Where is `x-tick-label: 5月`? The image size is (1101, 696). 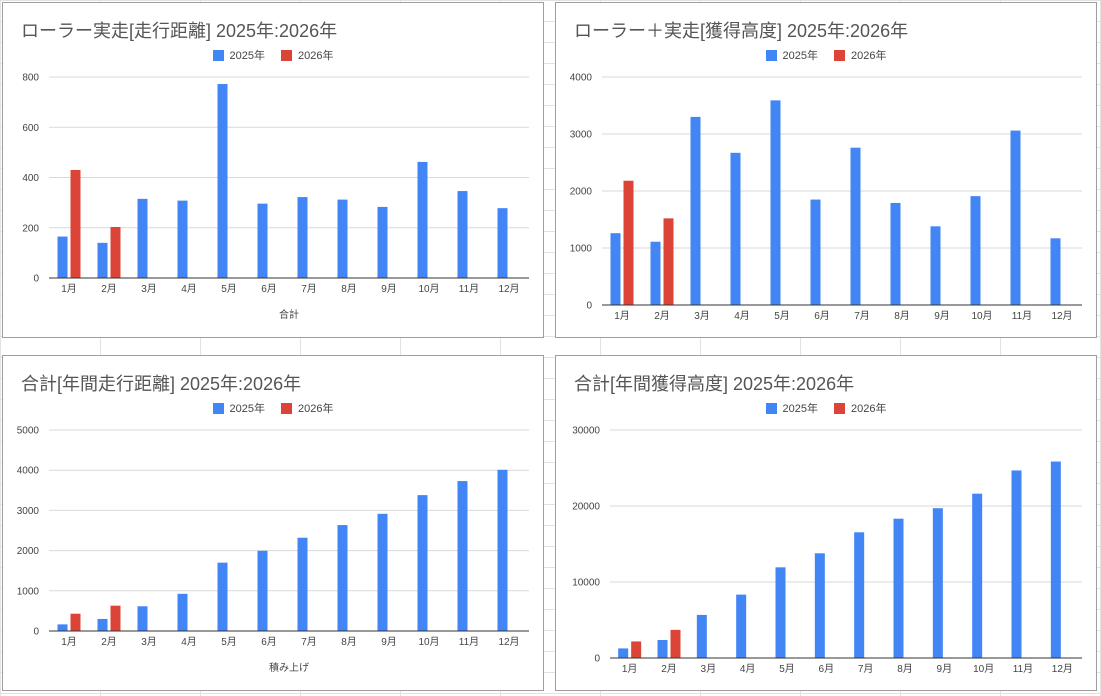
x-tick-label: 5月 is located at coordinates (787, 669).